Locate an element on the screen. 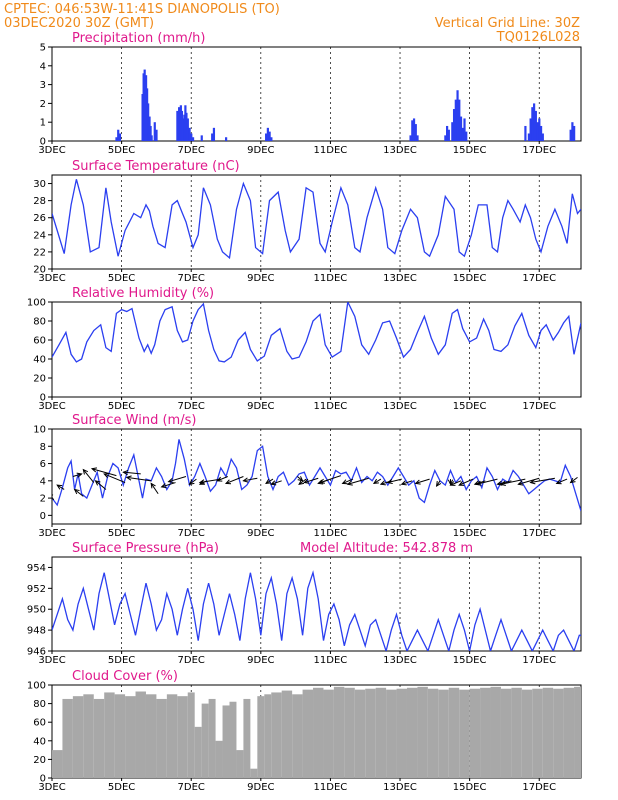  precipitation-xtick-label: 3DEC is located at coordinates (51, 150).